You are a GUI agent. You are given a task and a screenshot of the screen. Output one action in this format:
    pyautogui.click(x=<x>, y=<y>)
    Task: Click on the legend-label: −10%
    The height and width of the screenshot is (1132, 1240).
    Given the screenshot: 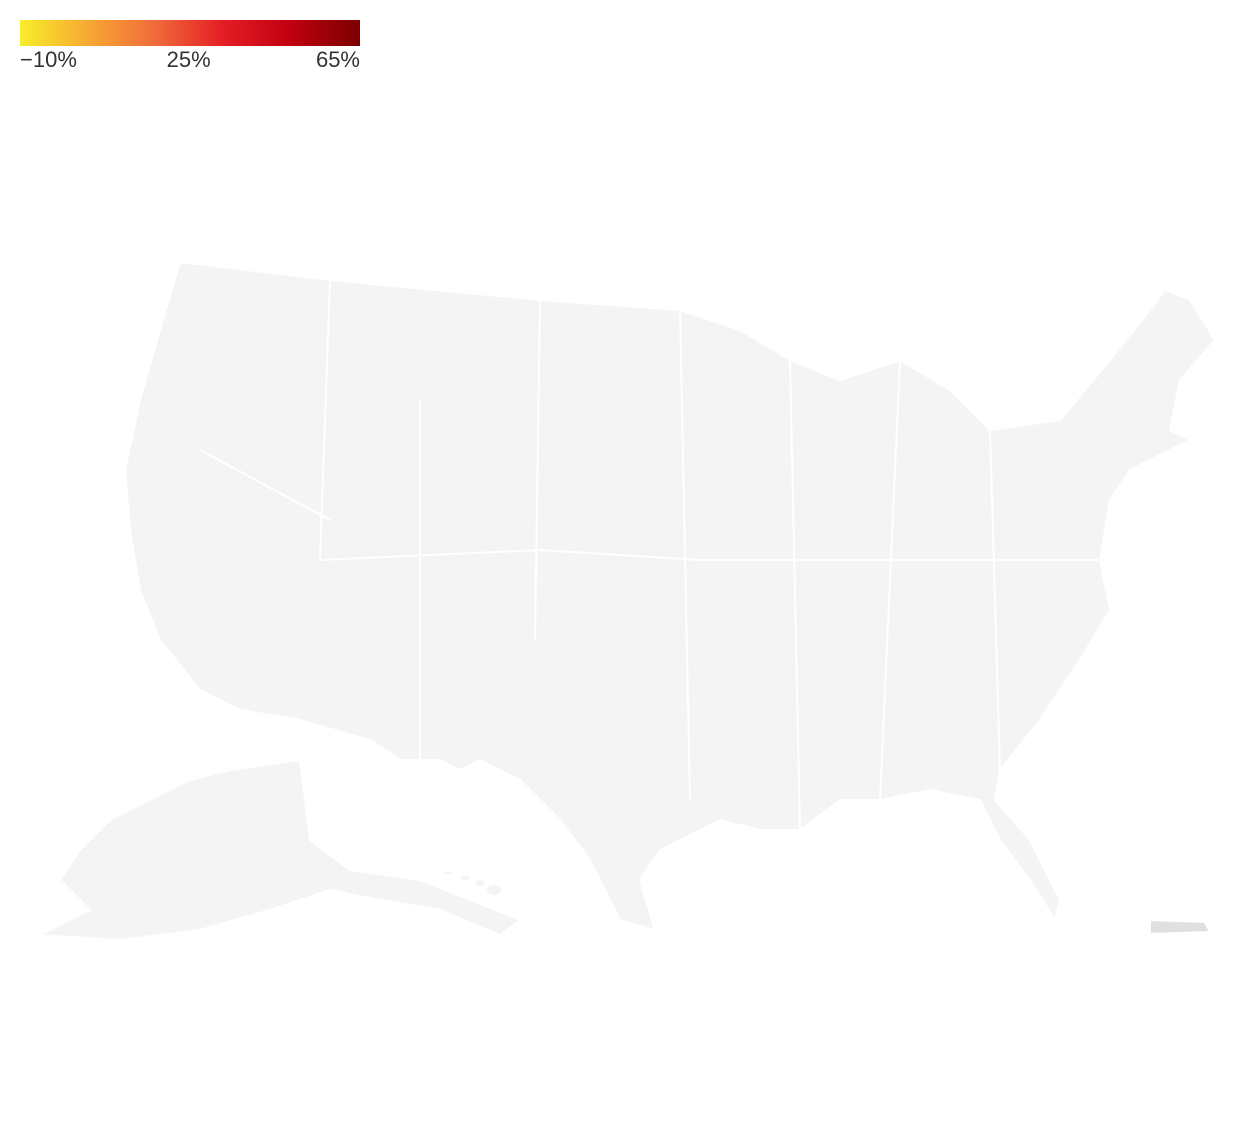 What is the action you would take?
    pyautogui.click(x=48, y=59)
    